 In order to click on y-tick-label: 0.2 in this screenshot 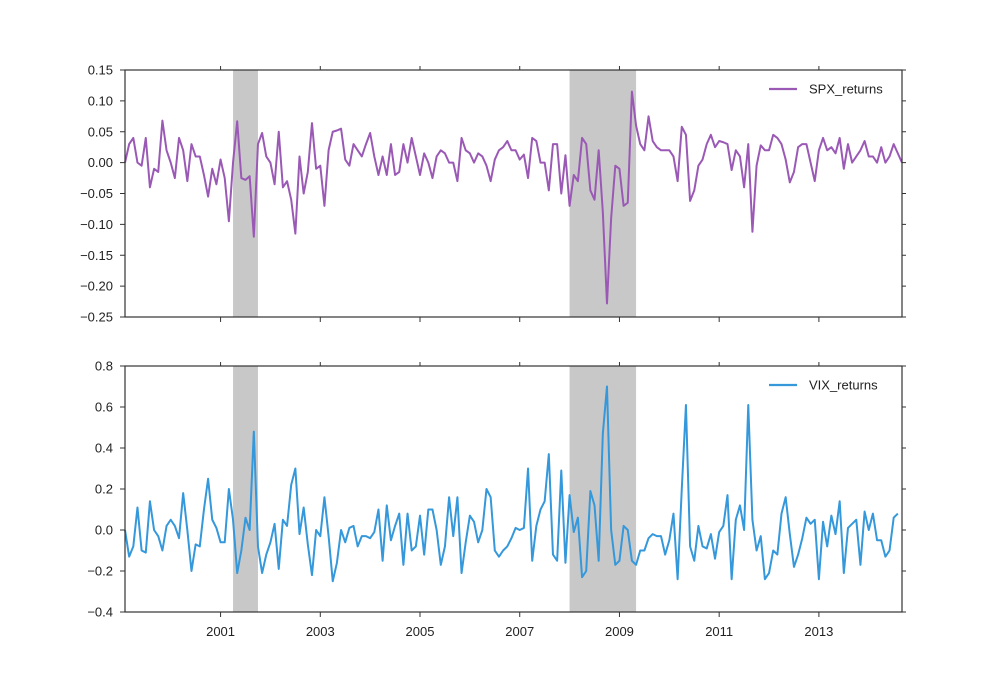, I will do `click(104, 489)`.